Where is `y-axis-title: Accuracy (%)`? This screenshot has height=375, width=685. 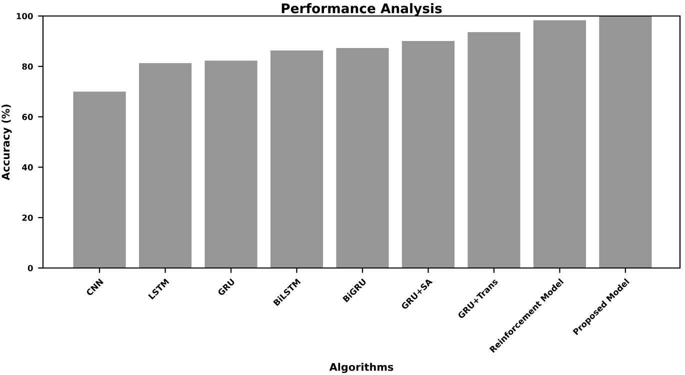 y-axis-title: Accuracy (%) is located at coordinates (7, 142).